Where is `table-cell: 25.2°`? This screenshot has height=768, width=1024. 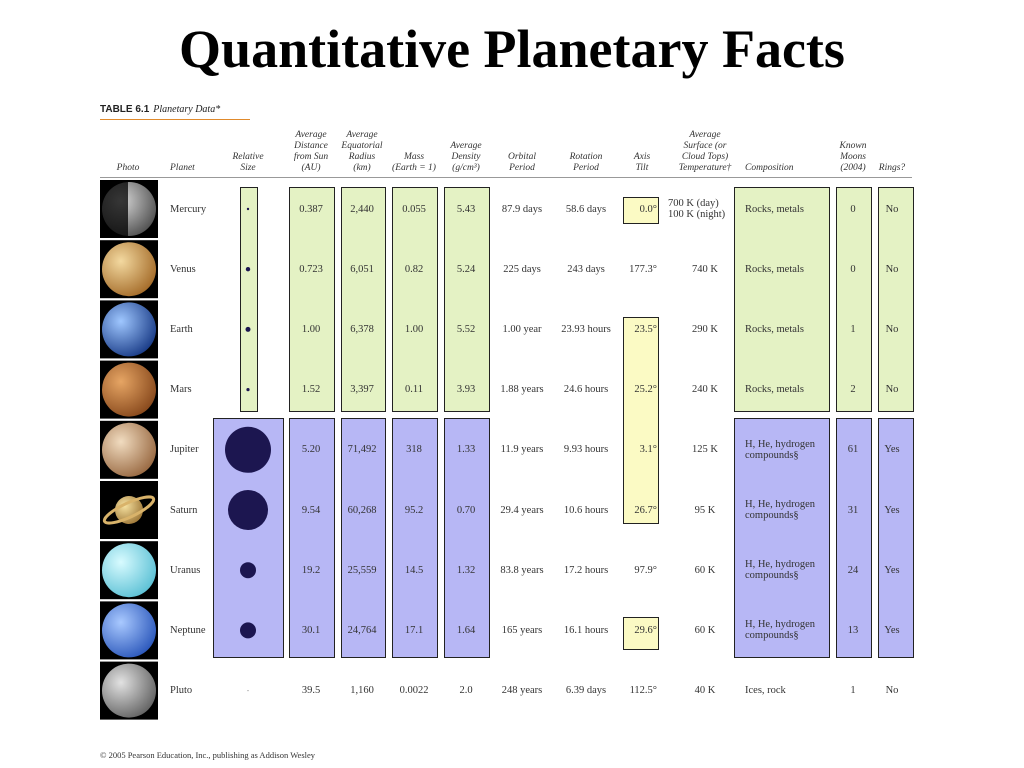
table-cell: 25.2° is located at coordinates (645, 390).